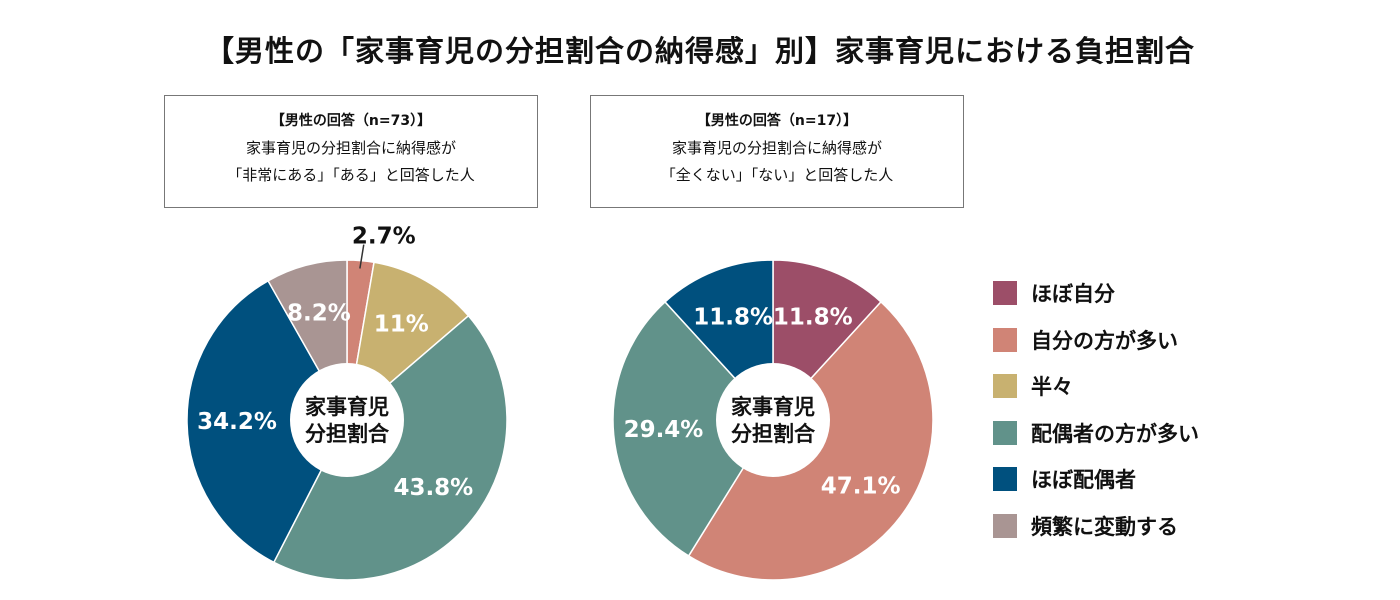  I want to click on legend-label: ほぼ自分, so click(1073, 294).